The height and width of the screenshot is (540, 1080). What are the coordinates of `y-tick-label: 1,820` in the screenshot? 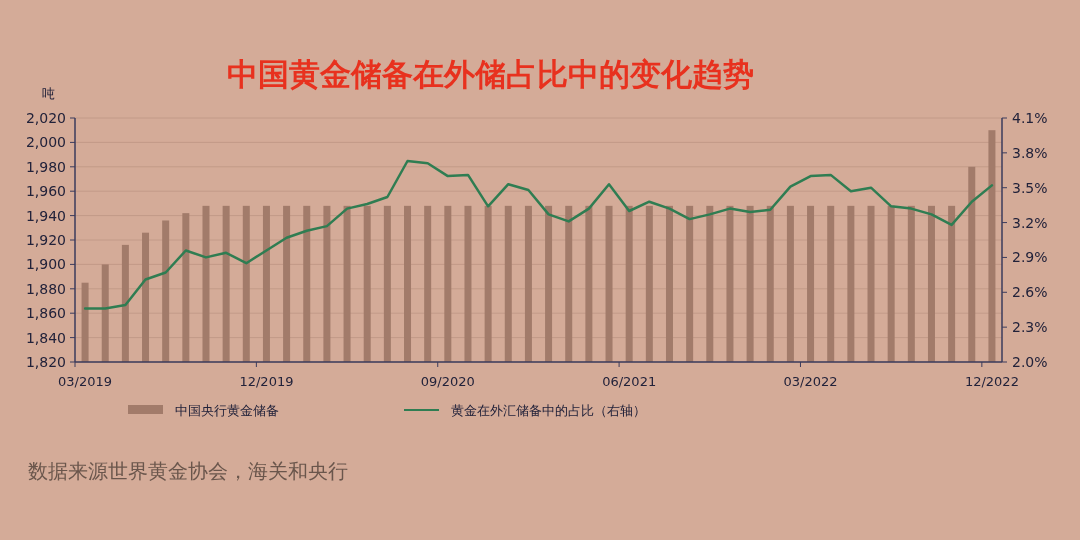 It's located at (45, 362).